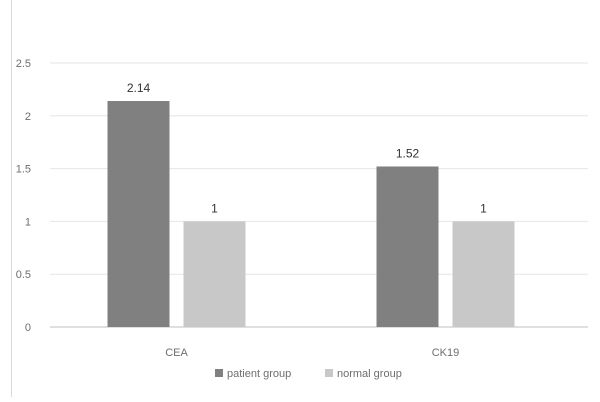 This screenshot has width=600, height=402. What do you see at coordinates (23, 275) in the screenshot?
I see `y-tick-label: 0.5` at bounding box center [23, 275].